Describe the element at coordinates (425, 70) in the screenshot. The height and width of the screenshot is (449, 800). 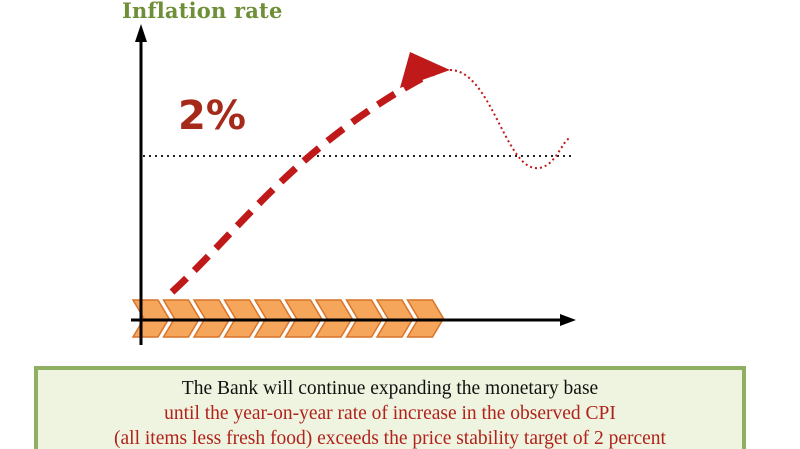
I see `inflation-path-arrowhead` at that location.